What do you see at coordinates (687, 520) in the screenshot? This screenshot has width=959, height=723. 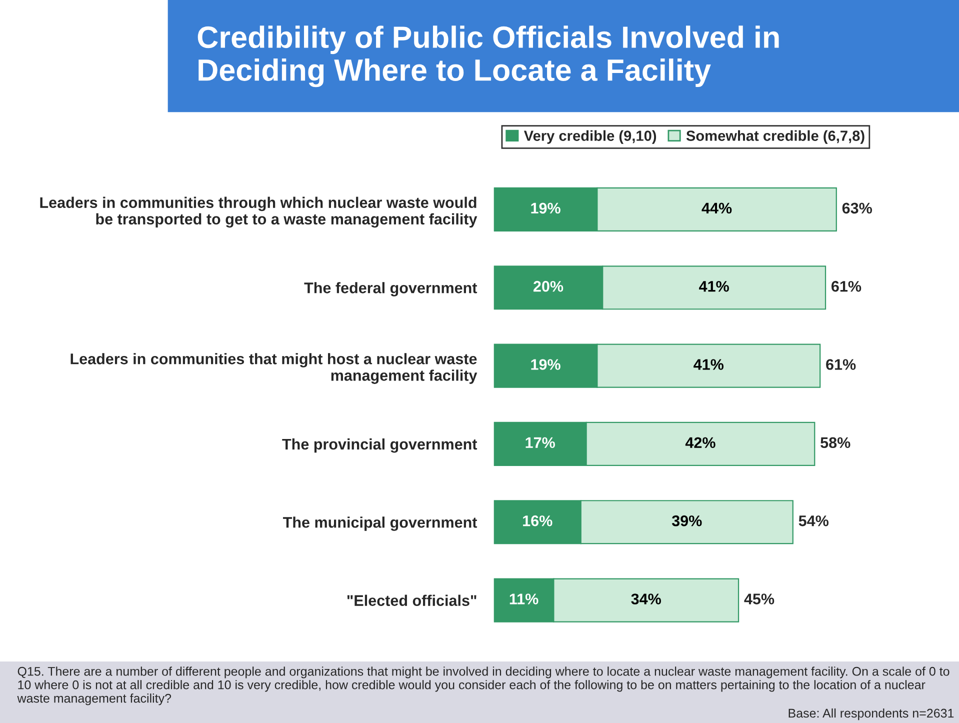 I see `data-label: 39%` at bounding box center [687, 520].